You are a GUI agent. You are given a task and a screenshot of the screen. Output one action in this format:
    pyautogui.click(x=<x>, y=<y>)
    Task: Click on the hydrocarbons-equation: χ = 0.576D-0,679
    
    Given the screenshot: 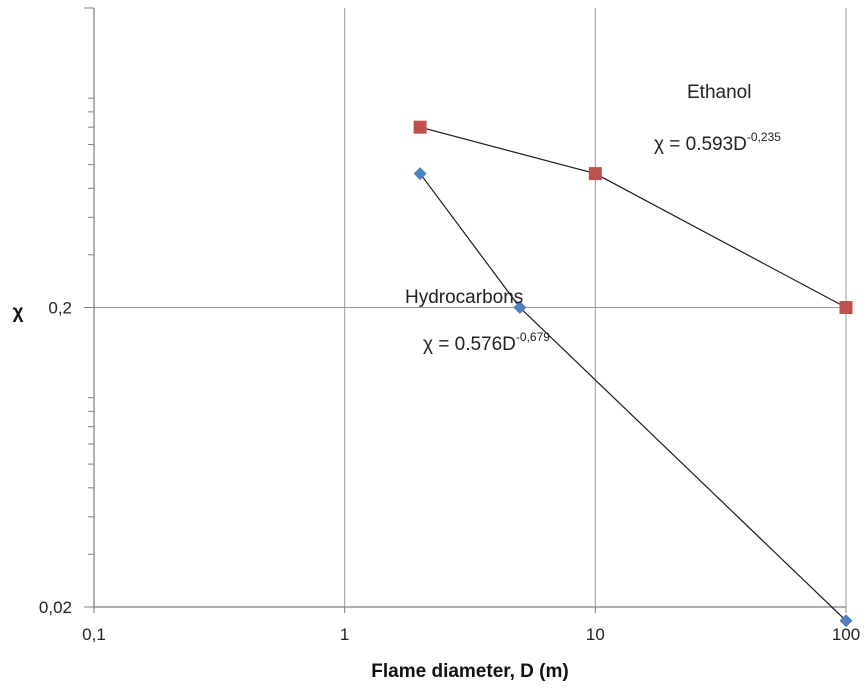 What is the action you would take?
    pyautogui.click(x=486, y=342)
    